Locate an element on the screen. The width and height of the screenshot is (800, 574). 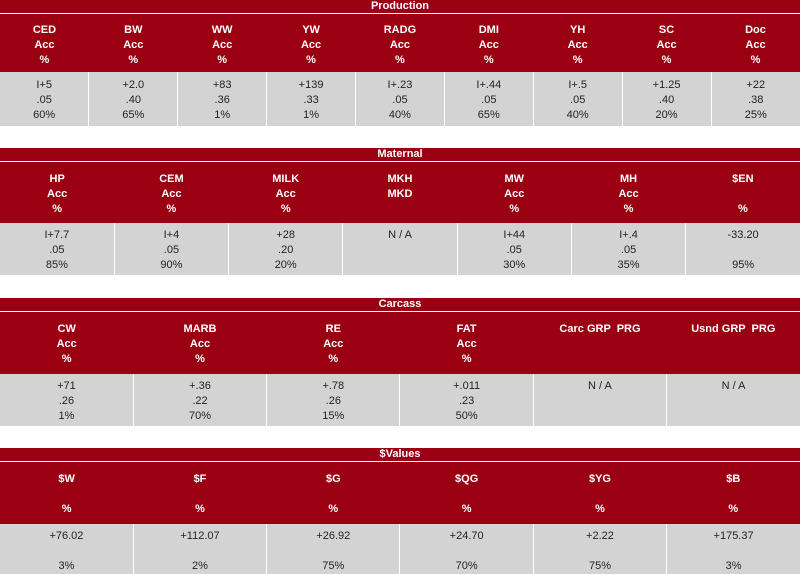
epd-value: I+7.7 is located at coordinates (57, 235).